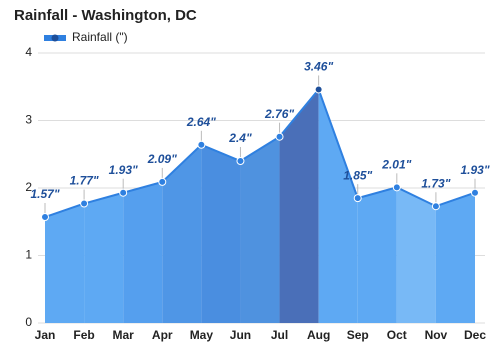  What do you see at coordinates (279, 335) in the screenshot?
I see `x-tick-label: Jul` at bounding box center [279, 335].